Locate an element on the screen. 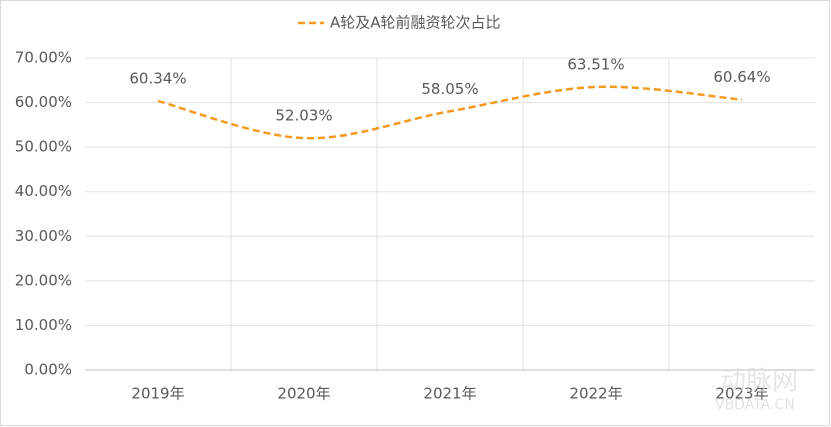 The height and width of the screenshot is (427, 831). watermark-url: VBDATA.CN is located at coordinates (755, 405).